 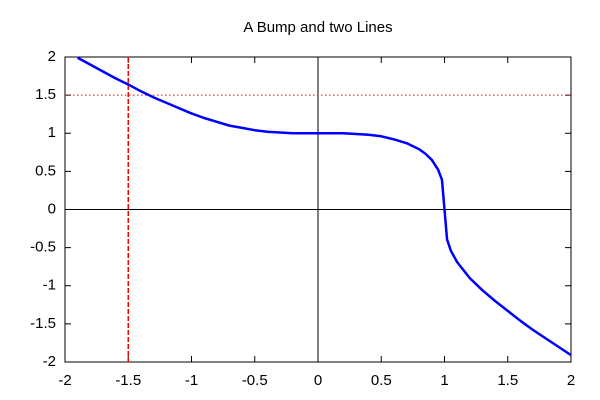 I want to click on y-tick-label: -0.5, so click(x=43, y=247).